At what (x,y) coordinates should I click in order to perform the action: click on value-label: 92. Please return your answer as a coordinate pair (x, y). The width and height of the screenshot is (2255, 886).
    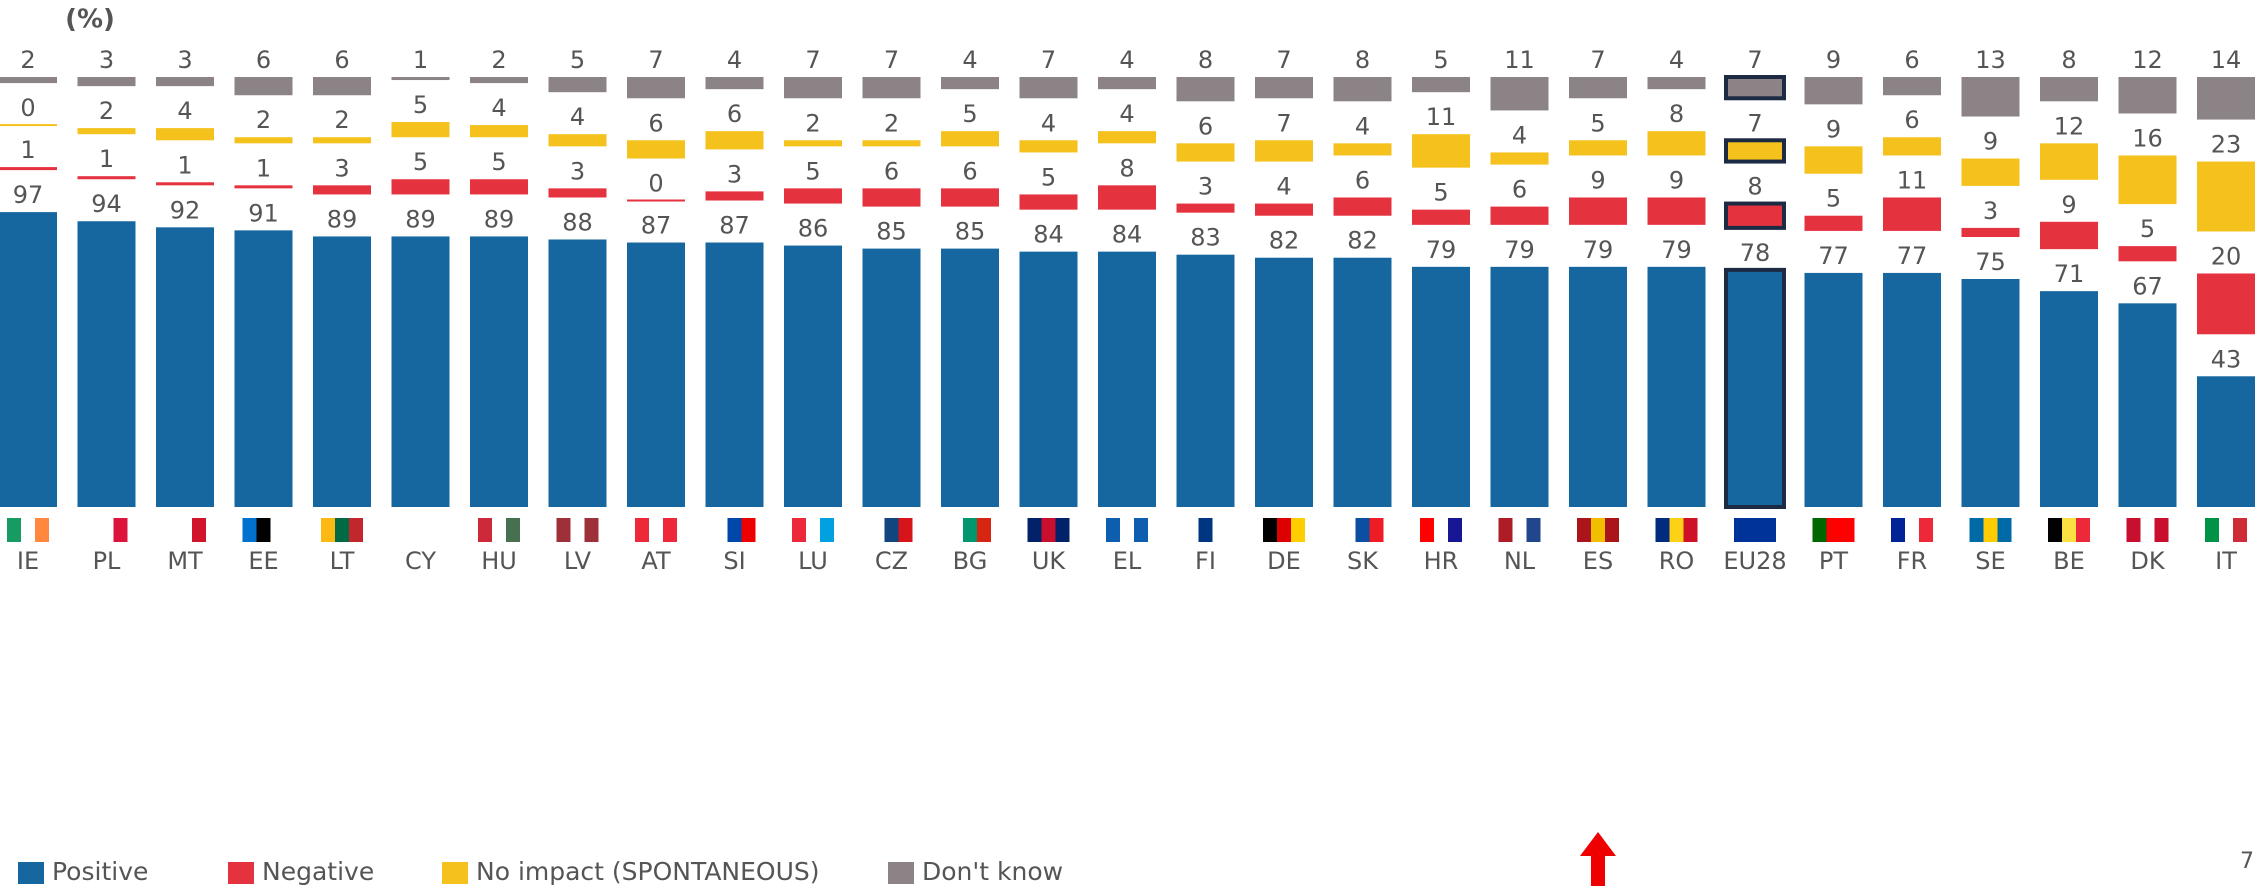
    Looking at the image, I should click on (185, 210).